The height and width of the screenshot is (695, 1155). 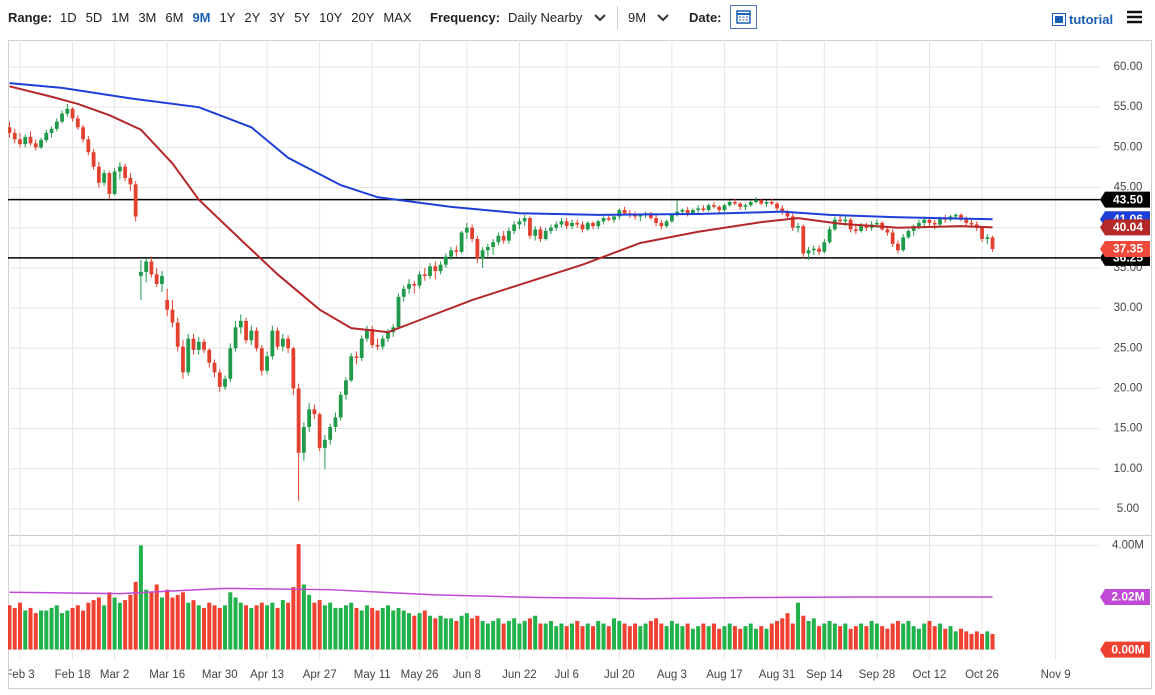 What do you see at coordinates (267, 675) in the screenshot?
I see `x-tick-label: Apr 13` at bounding box center [267, 675].